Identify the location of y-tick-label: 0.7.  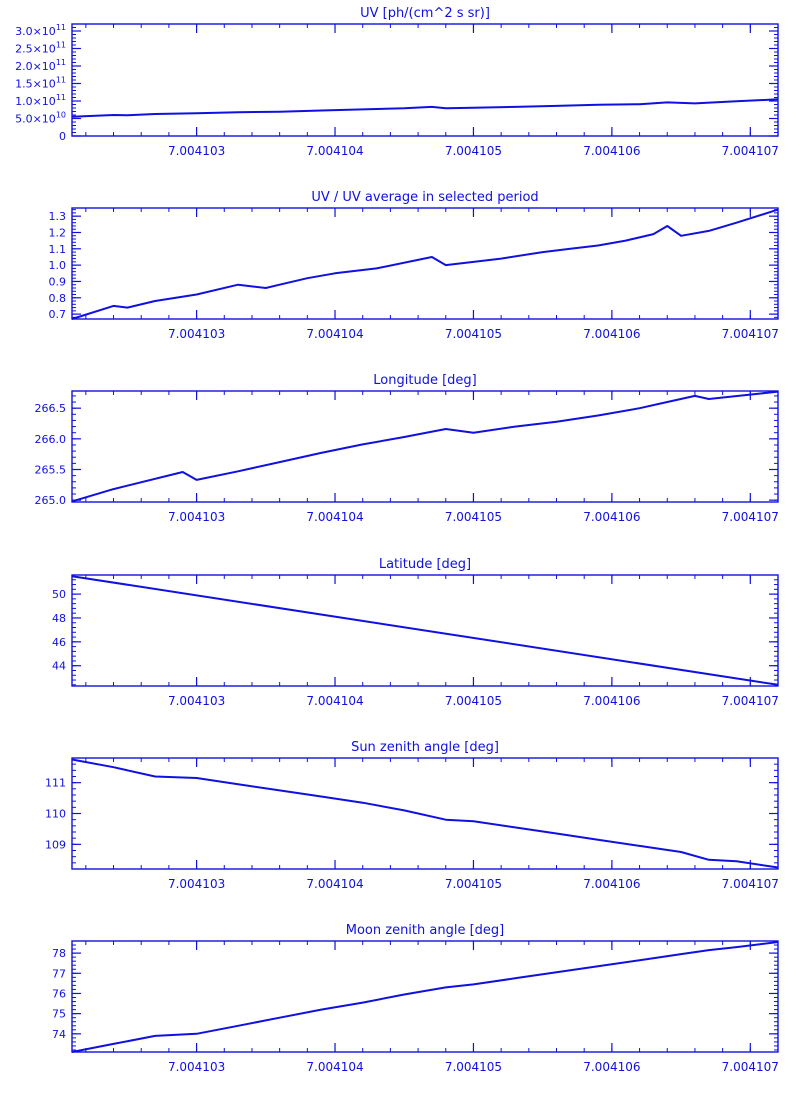
(58, 314).